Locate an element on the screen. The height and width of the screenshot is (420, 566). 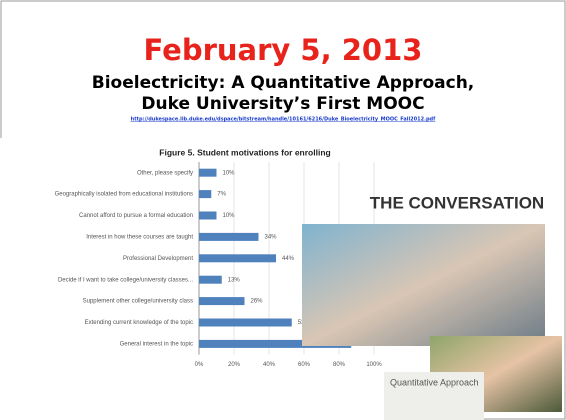
x-tick-label: 40% is located at coordinates (269, 365).